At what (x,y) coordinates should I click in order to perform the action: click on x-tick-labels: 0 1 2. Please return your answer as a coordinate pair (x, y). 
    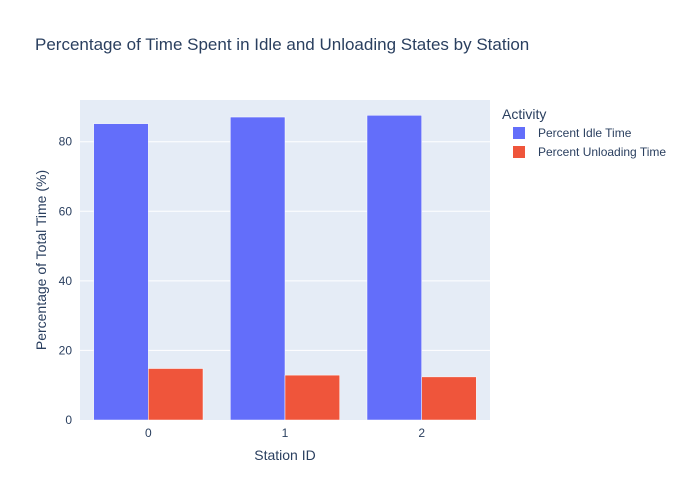
    Looking at the image, I should click on (285, 433).